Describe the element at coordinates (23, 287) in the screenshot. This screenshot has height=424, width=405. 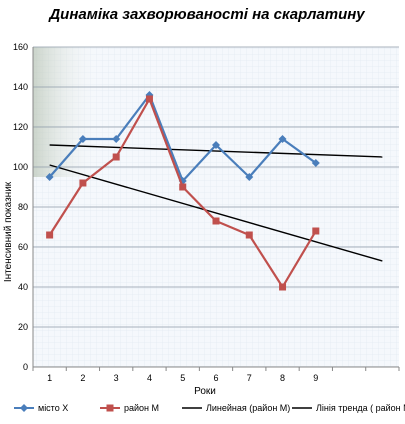
I see `y-tick-label: 40` at that location.